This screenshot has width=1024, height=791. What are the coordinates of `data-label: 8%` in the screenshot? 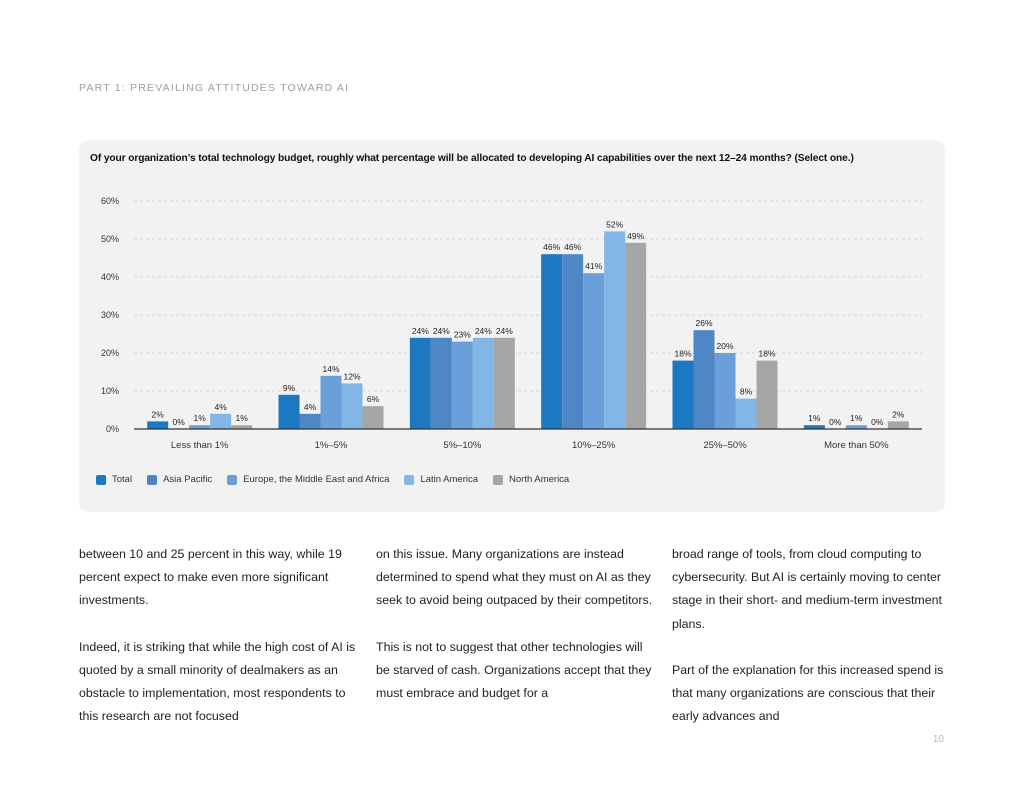 It's located at (746, 392).